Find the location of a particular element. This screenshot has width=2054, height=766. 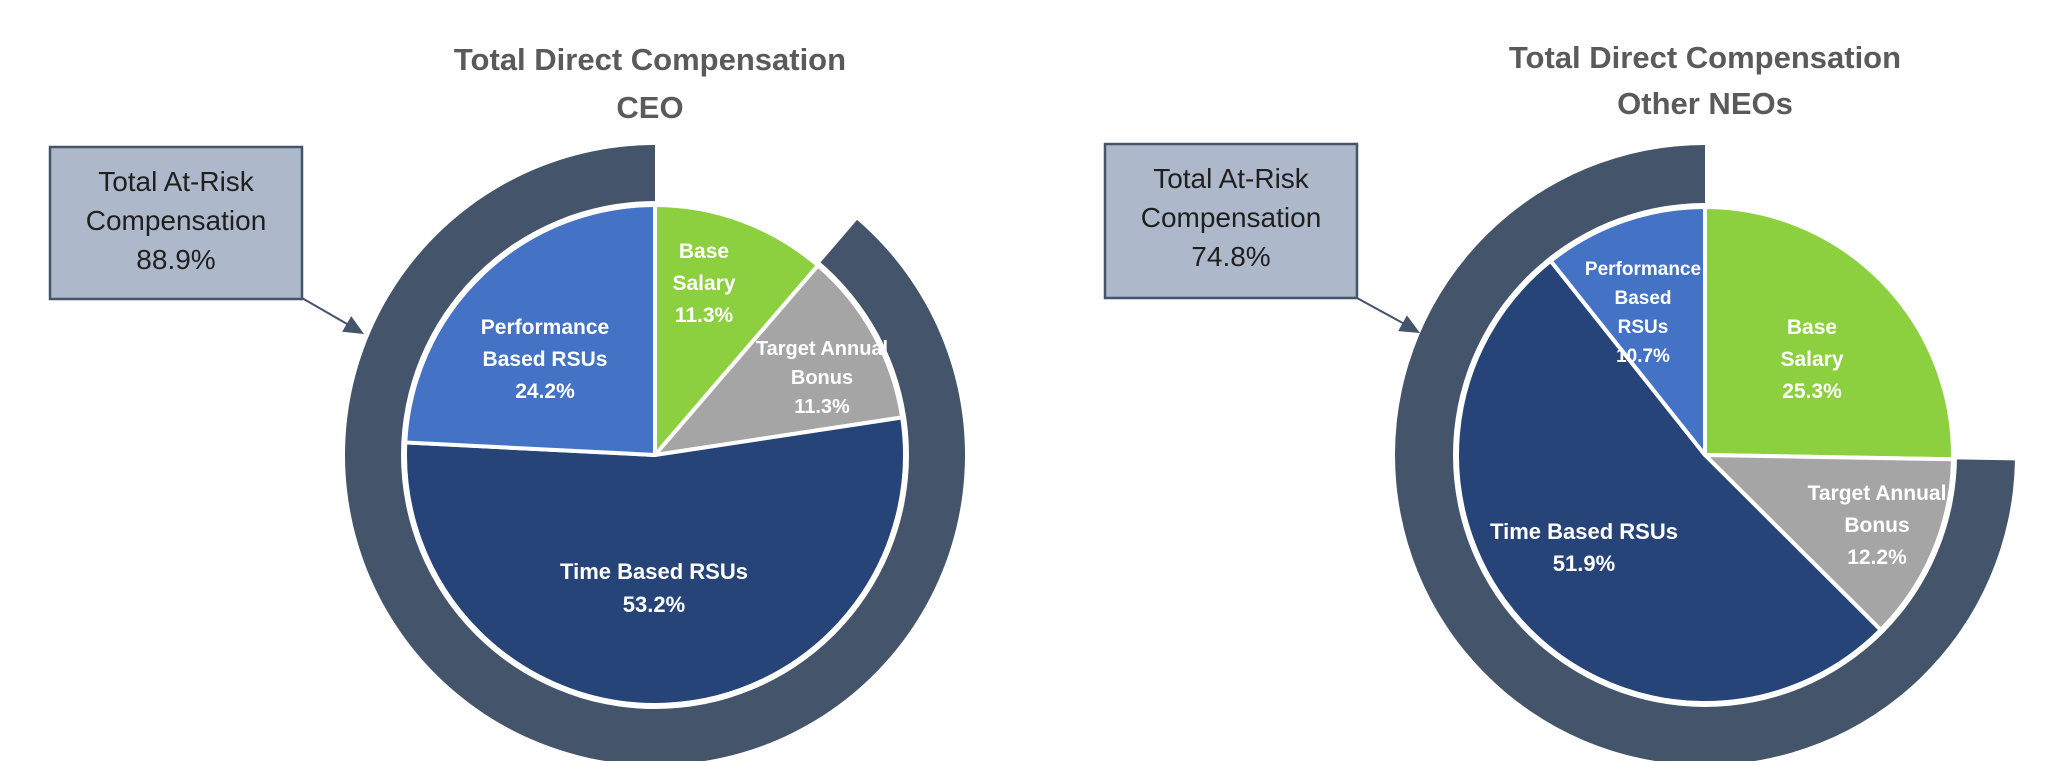

slice-label: Base Salary 25.3% is located at coordinates (1811, 359).